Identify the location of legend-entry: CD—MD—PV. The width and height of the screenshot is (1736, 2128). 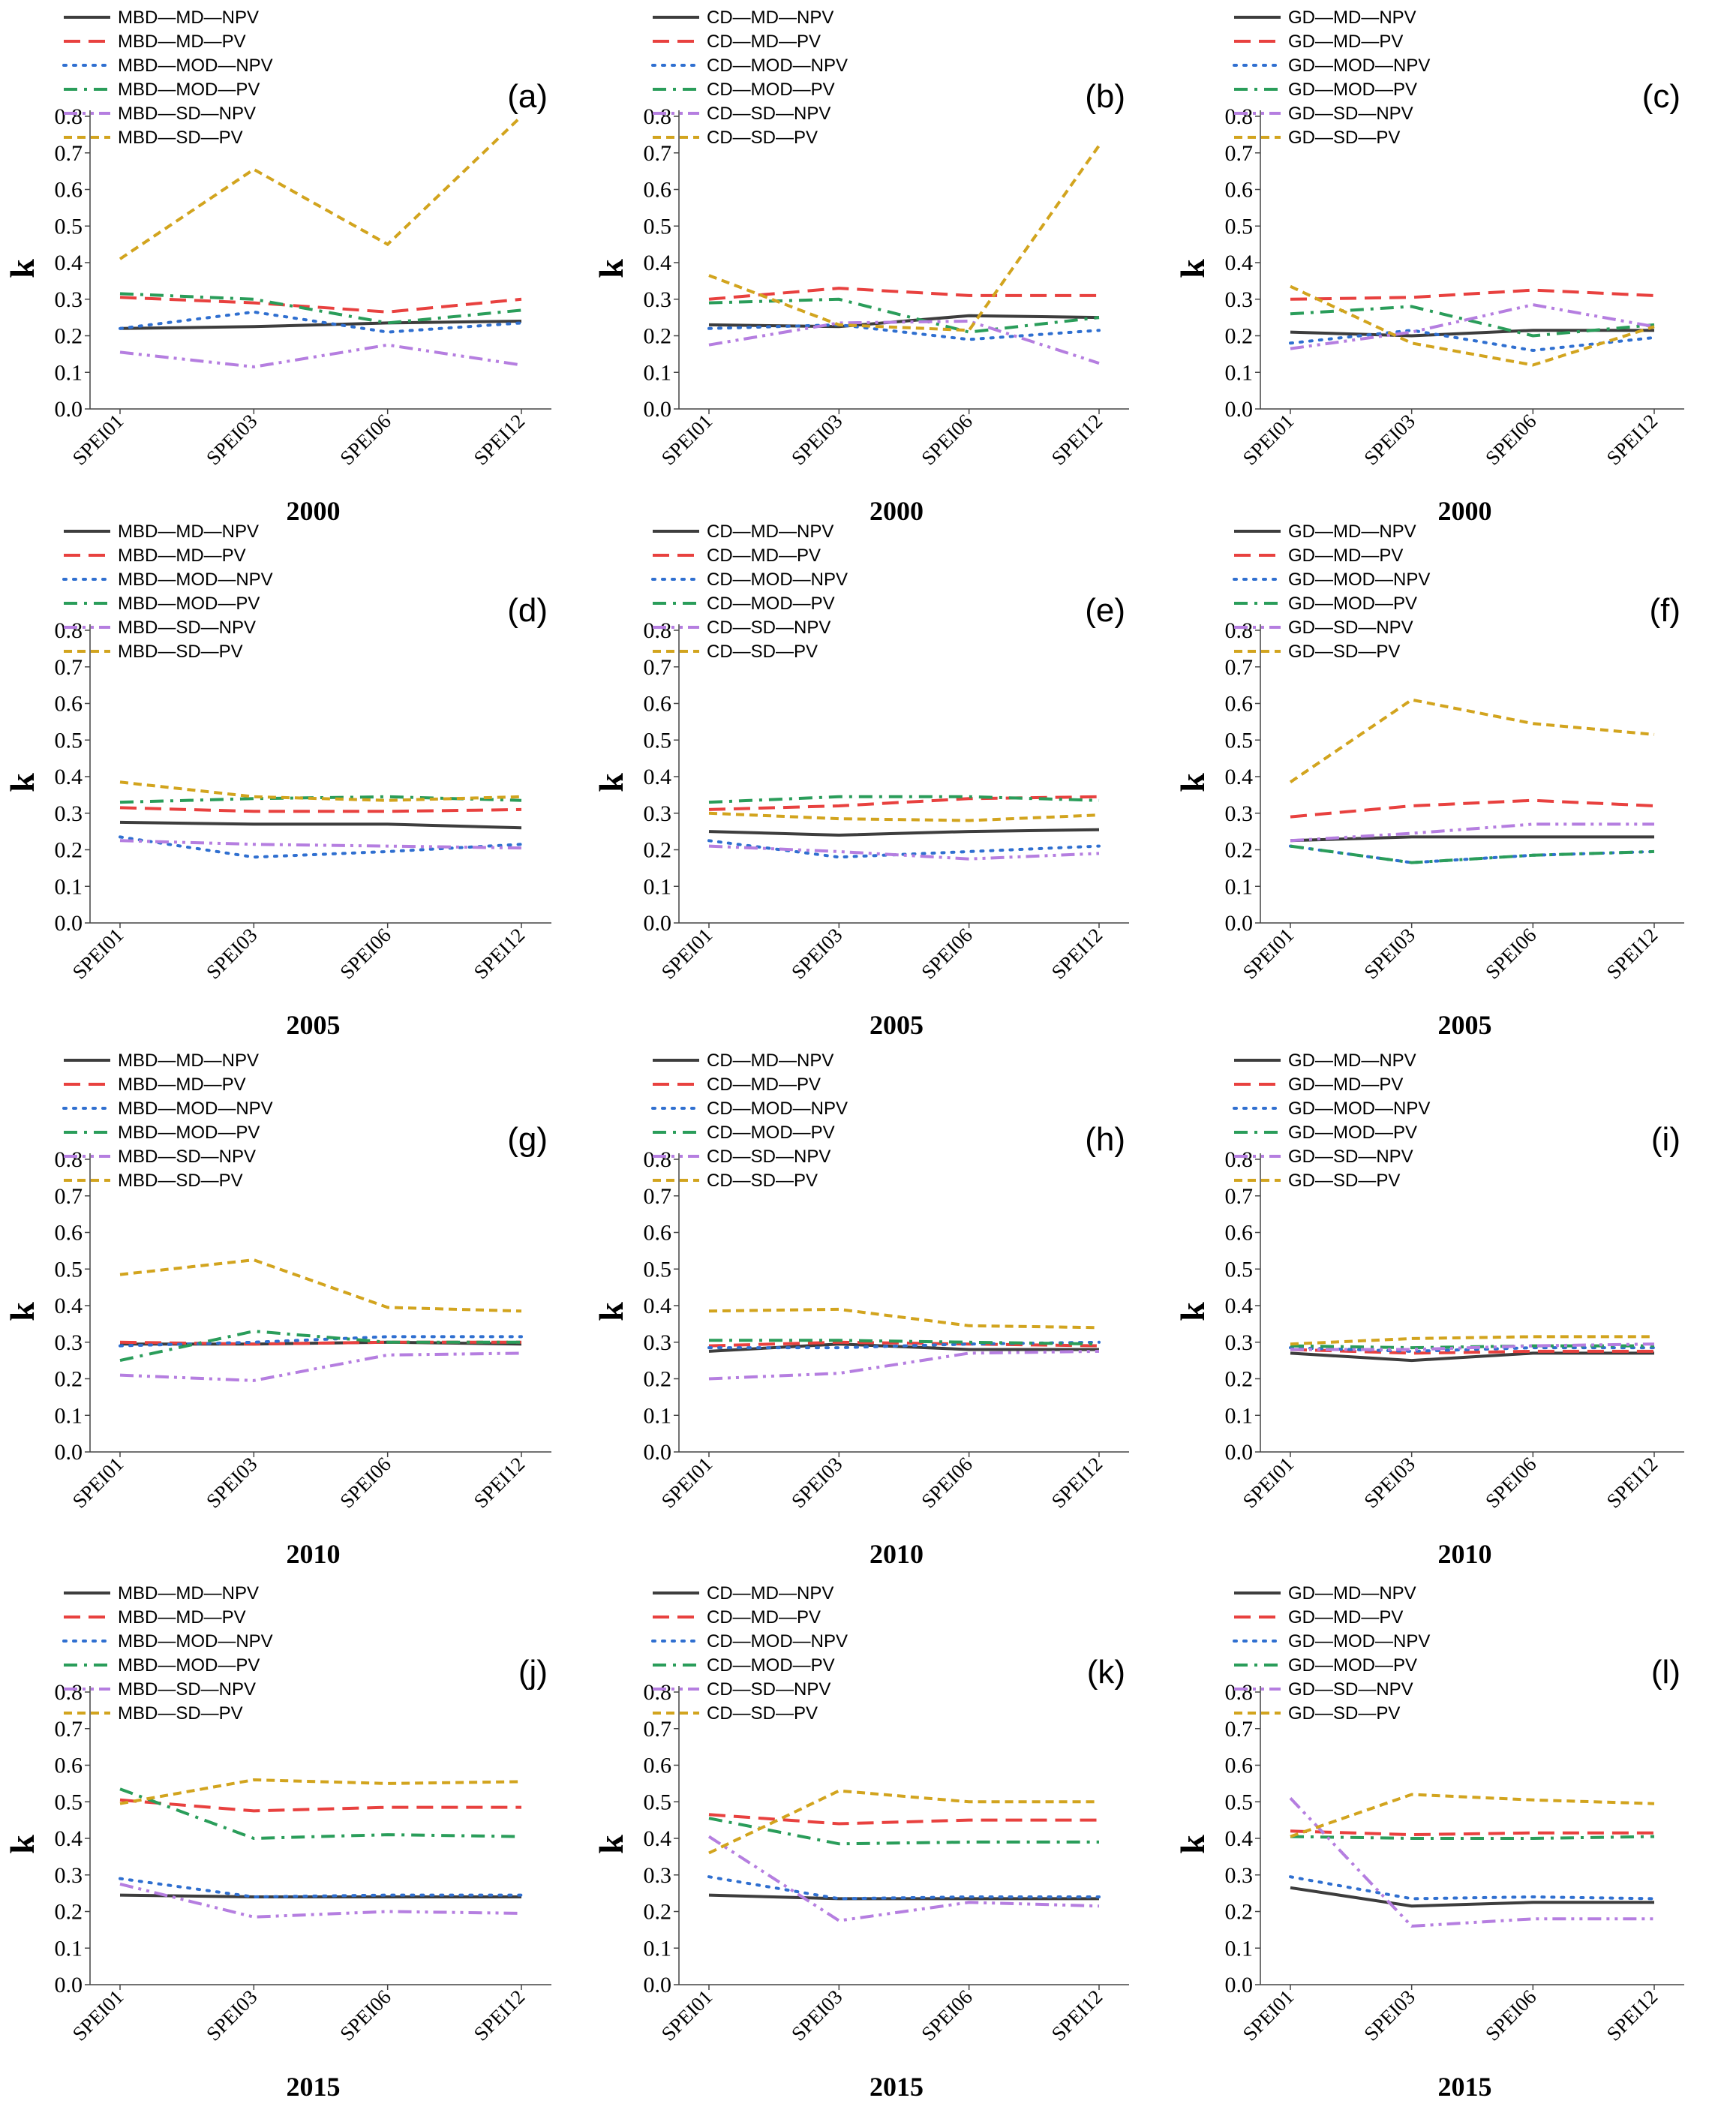
(764, 1618).